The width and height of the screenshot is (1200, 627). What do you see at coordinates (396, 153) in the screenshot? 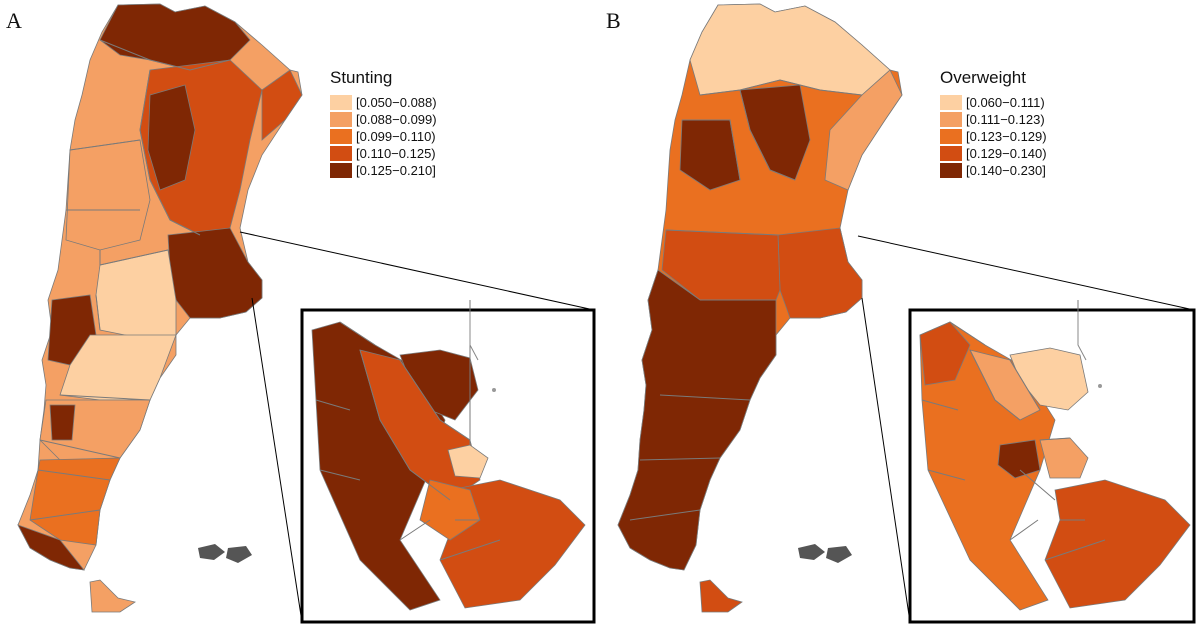
I see `legend-label: [0.110−0.125)` at bounding box center [396, 153].